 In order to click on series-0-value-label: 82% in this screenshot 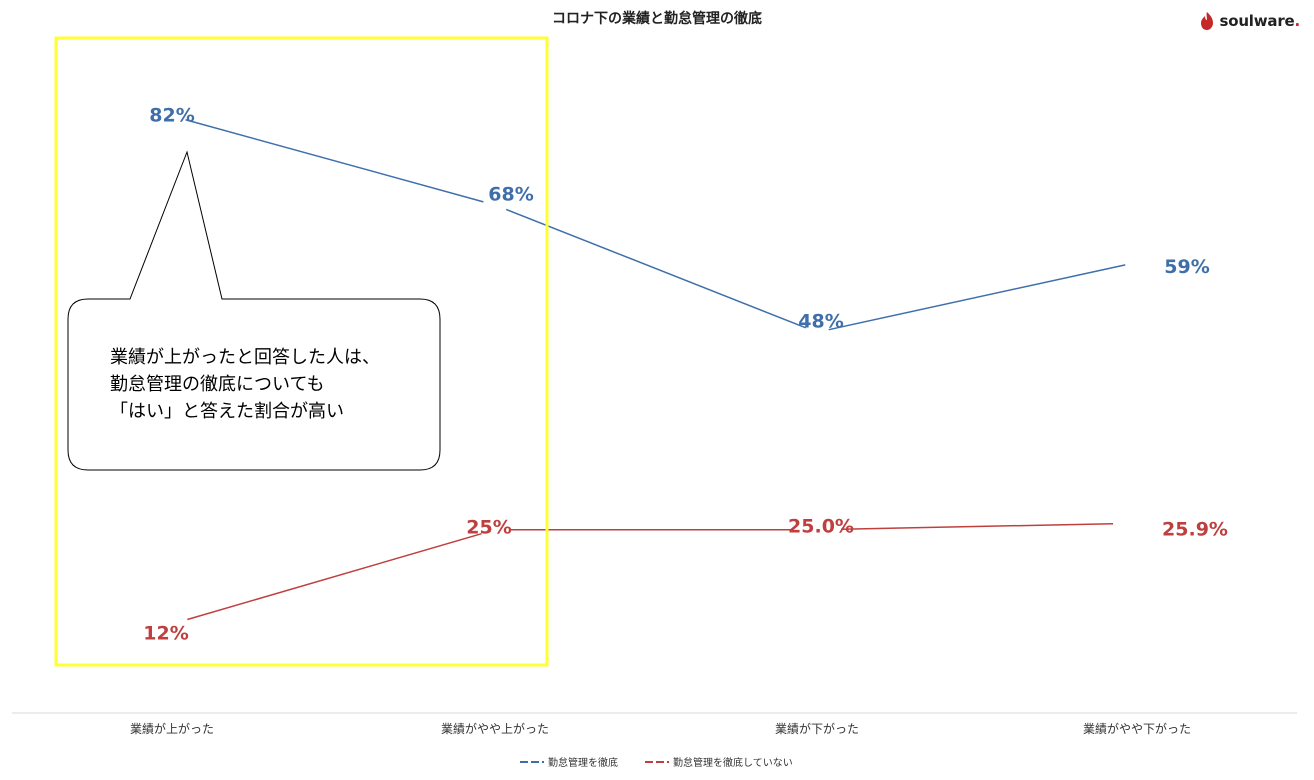, I will do `click(171, 116)`.